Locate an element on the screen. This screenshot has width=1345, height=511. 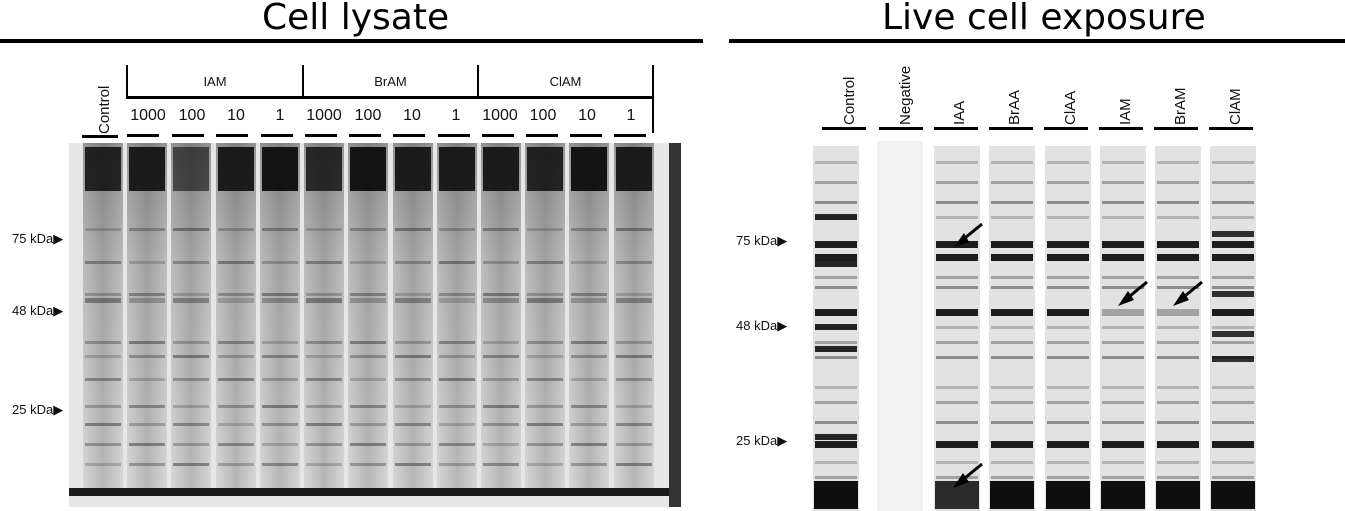
left-marker-48: 48 kDa▶ is located at coordinates (38, 310).